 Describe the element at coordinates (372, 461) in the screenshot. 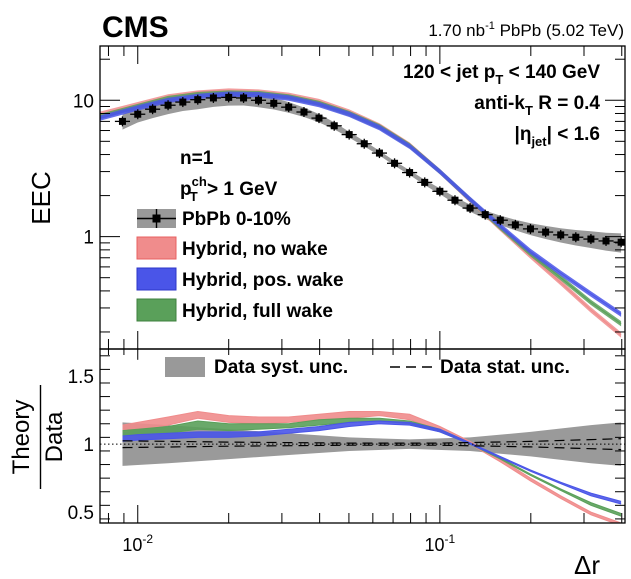

I see `ratio-line-hi-hybrid-pos-wake` at that location.